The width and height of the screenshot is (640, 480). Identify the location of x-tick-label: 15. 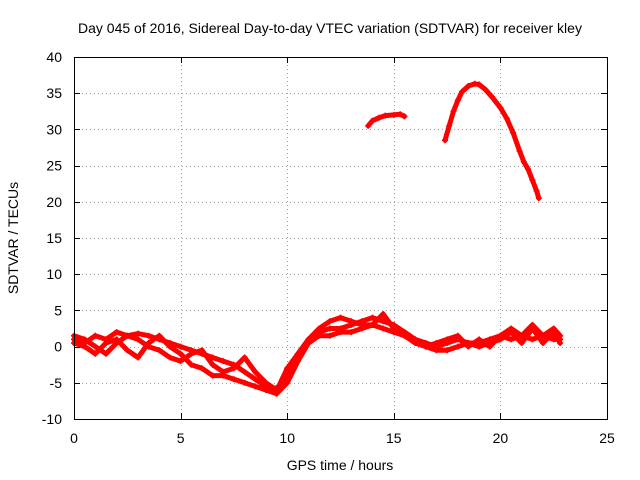
(394, 438).